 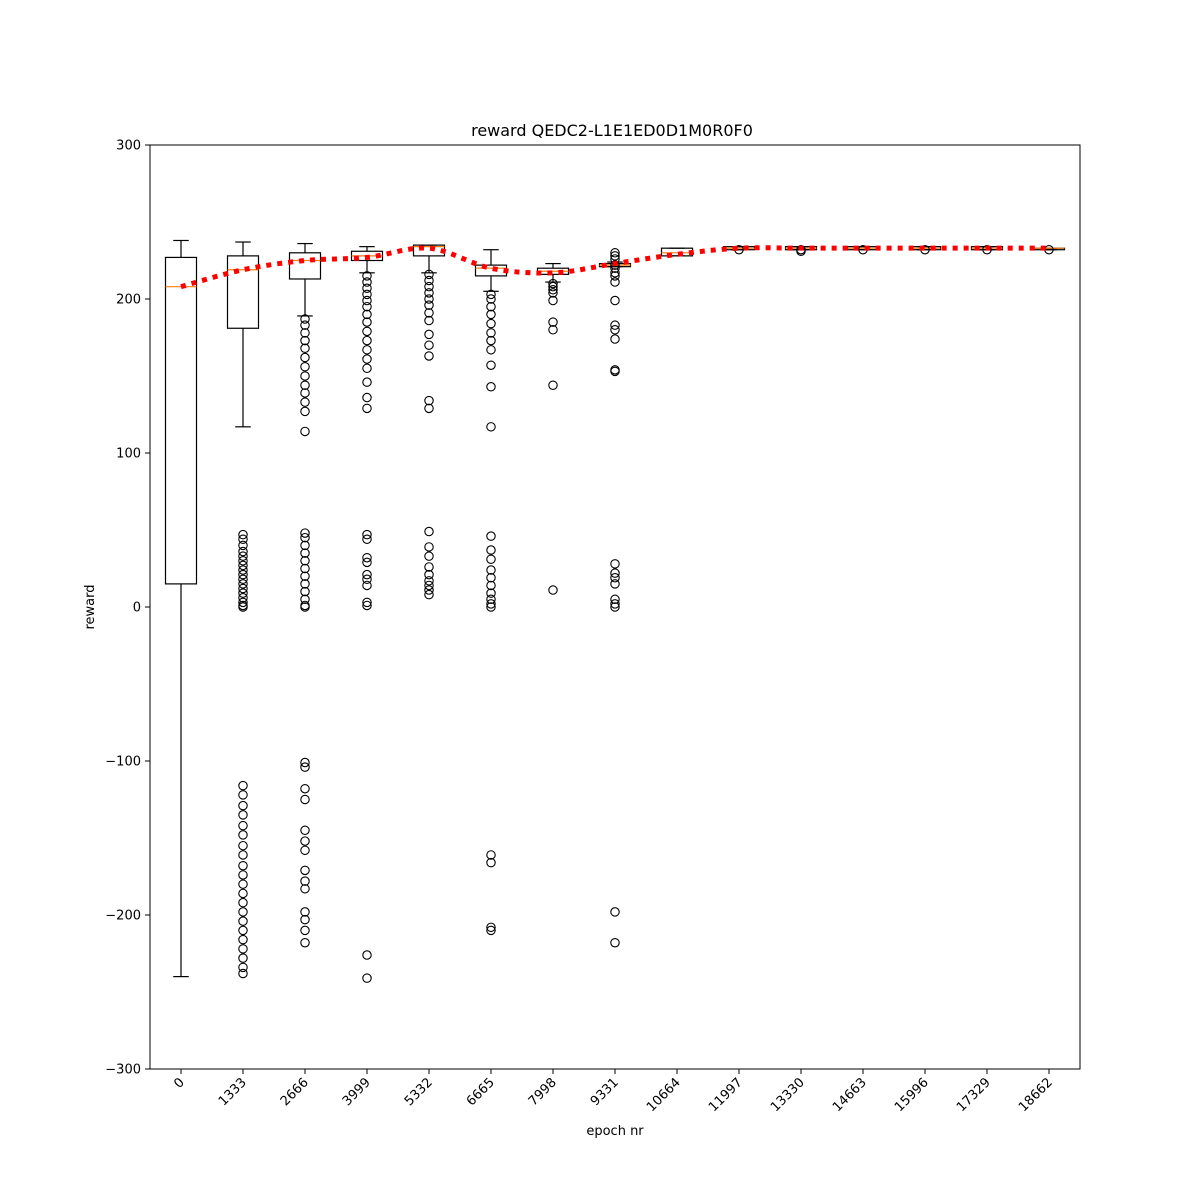 What do you see at coordinates (233, 1092) in the screenshot?
I see `x-tick-label: 1333` at bounding box center [233, 1092].